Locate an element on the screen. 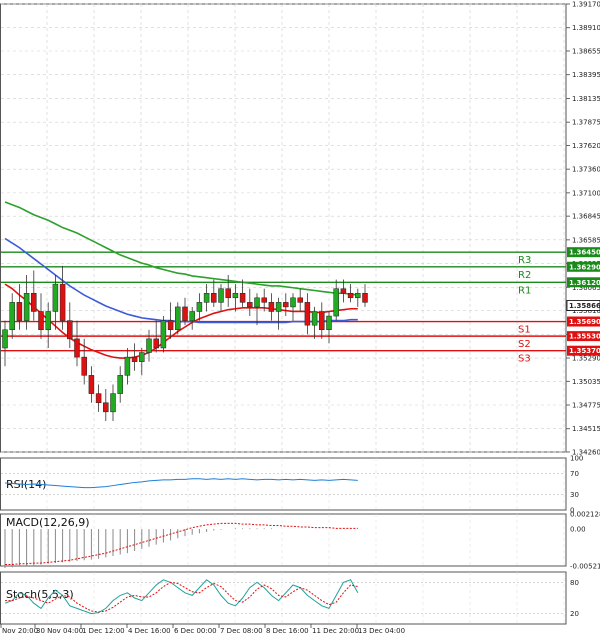 This screenshot has width=600, height=638. price-tick-label: 1.39170 is located at coordinates (586, 5).